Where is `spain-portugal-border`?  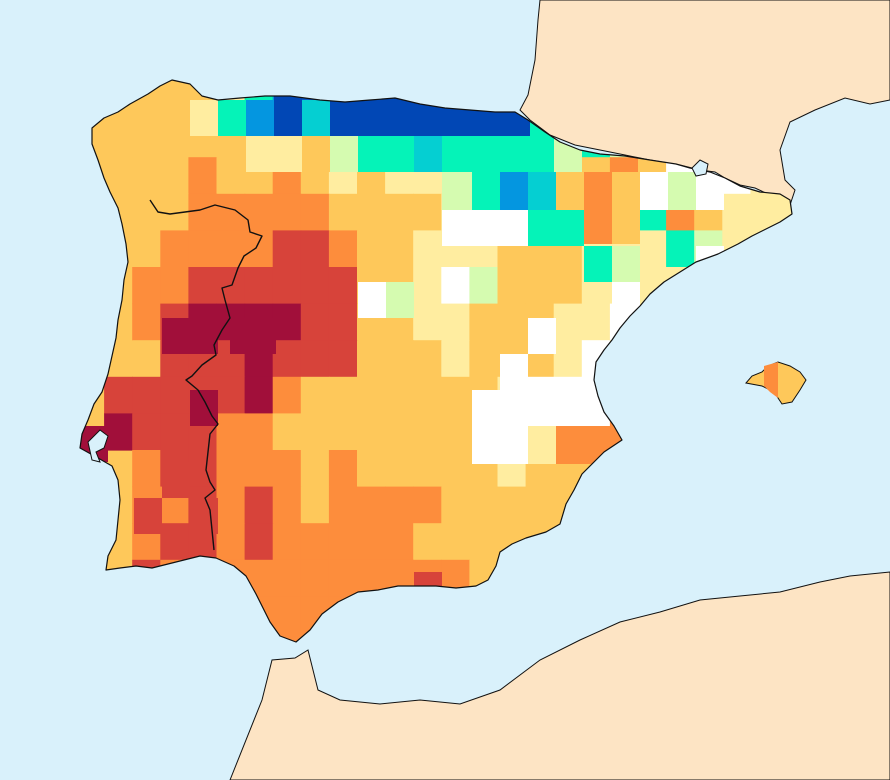 spain-portugal-border is located at coordinates (206, 375).